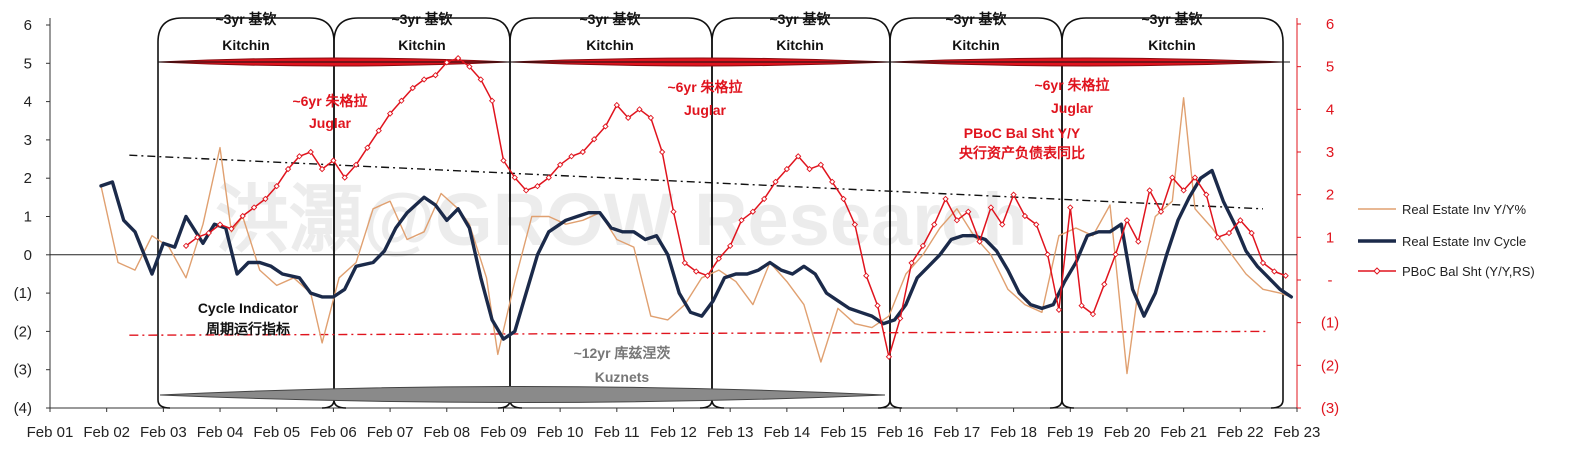  Describe the element at coordinates (28, 217) in the screenshot. I see `left-tick-label: 1` at that location.